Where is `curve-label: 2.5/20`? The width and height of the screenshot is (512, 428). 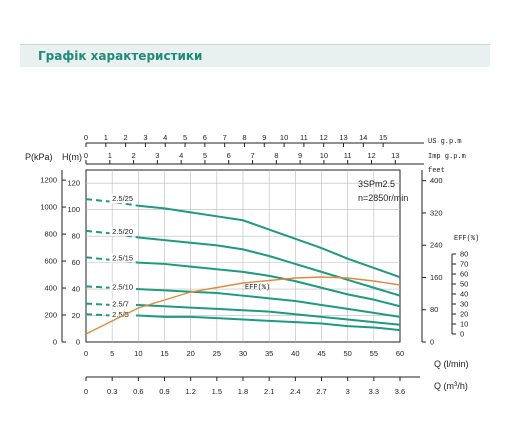
curve-label: 2.5/20 is located at coordinates (122, 231).